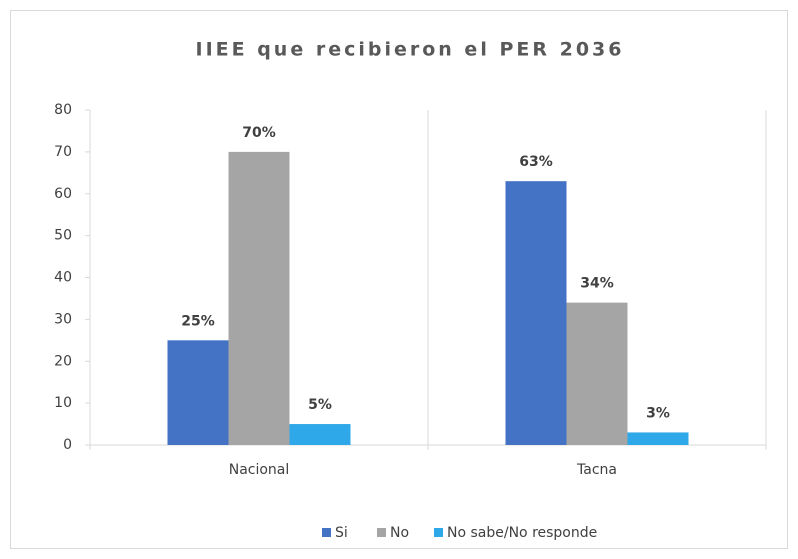  Describe the element at coordinates (63, 236) in the screenshot. I see `y-tick-label: 50` at that location.